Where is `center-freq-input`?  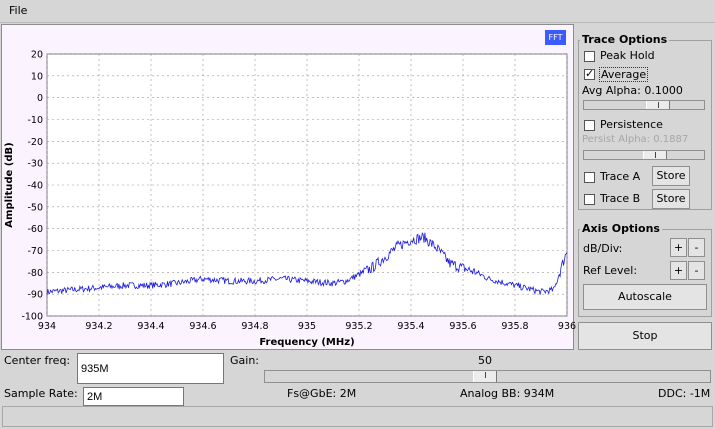 center-freq-input is located at coordinates (150, 368).